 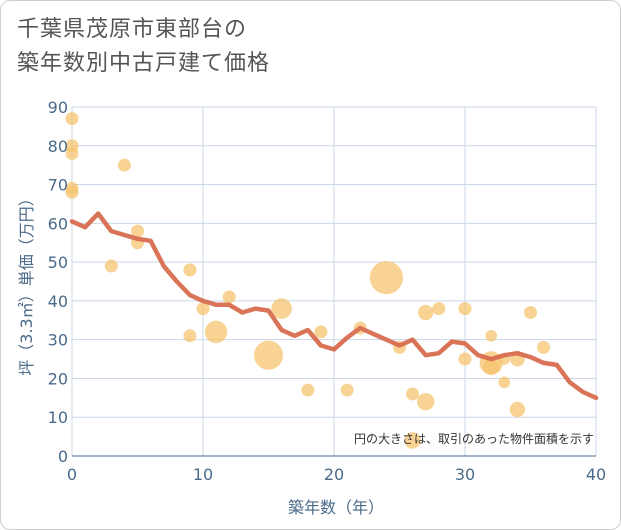 What do you see at coordinates (474, 438) in the screenshot?
I see `size-note: 円の大きさは、取引のあった物件面積を示す` at bounding box center [474, 438].